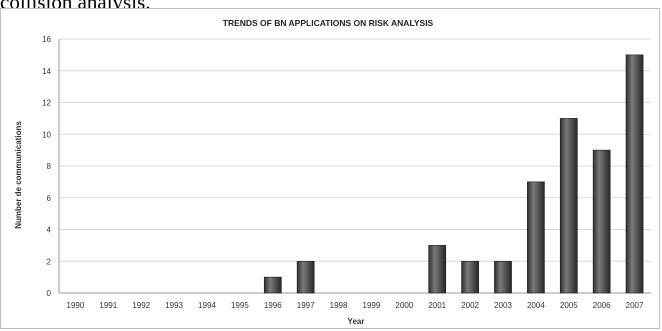  What do you see at coordinates (49, 261) in the screenshot?
I see `y-tick-label: 2` at bounding box center [49, 261].